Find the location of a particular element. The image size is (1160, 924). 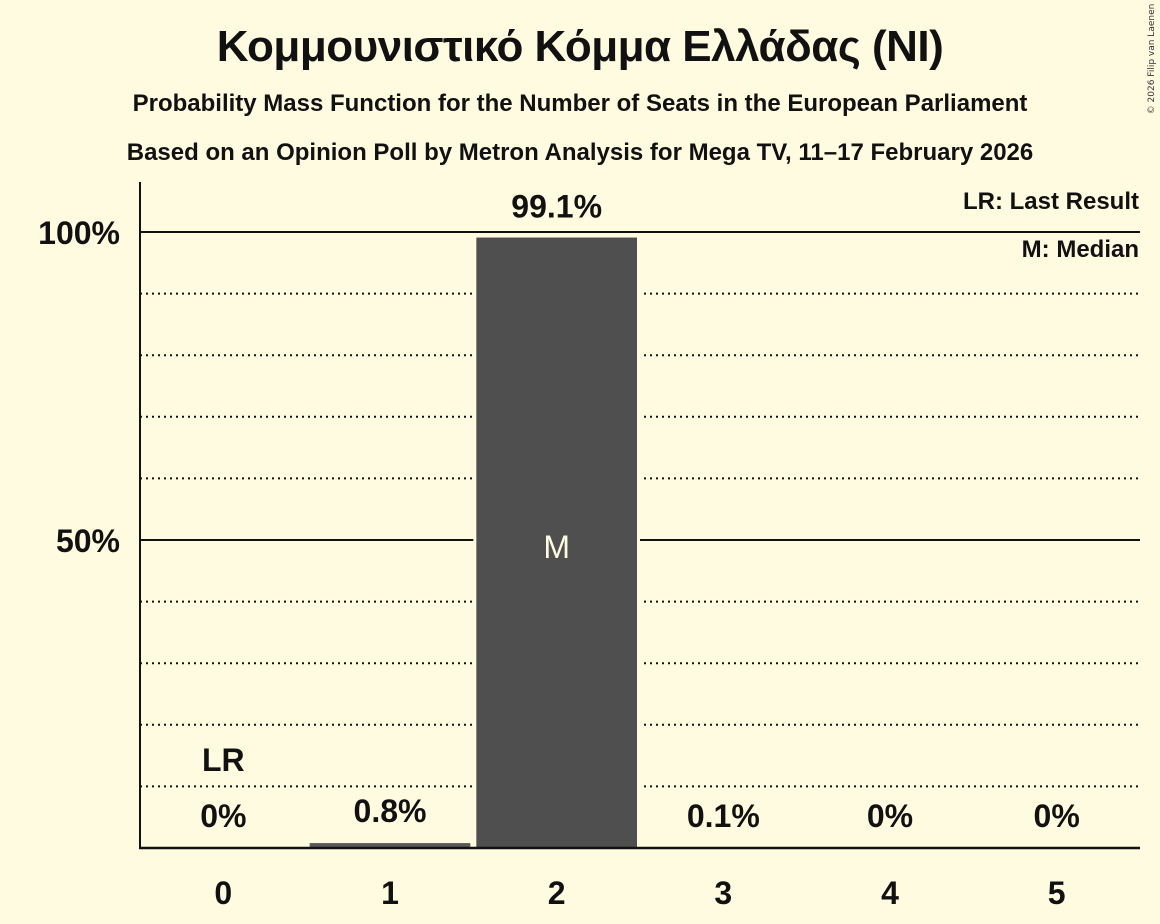

y-tick-label: 50% is located at coordinates (88, 541).